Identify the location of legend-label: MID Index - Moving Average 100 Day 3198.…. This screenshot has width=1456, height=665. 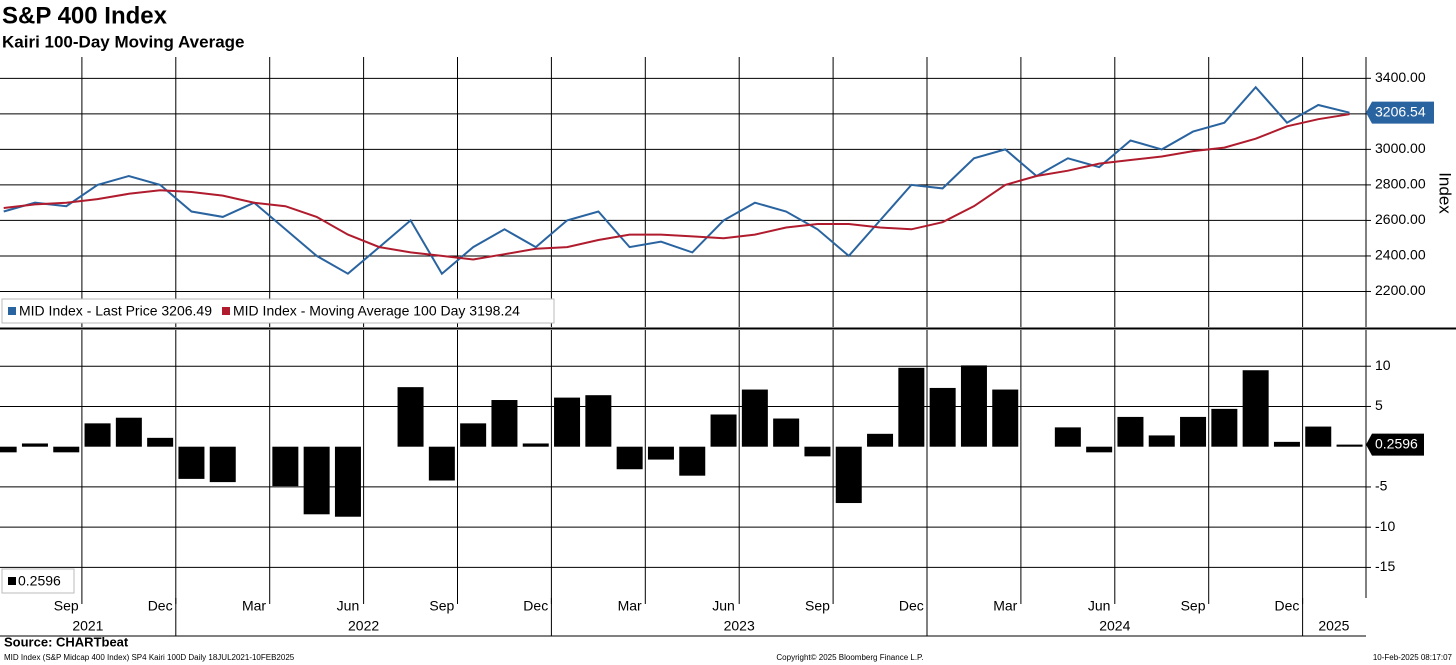
(376, 311).